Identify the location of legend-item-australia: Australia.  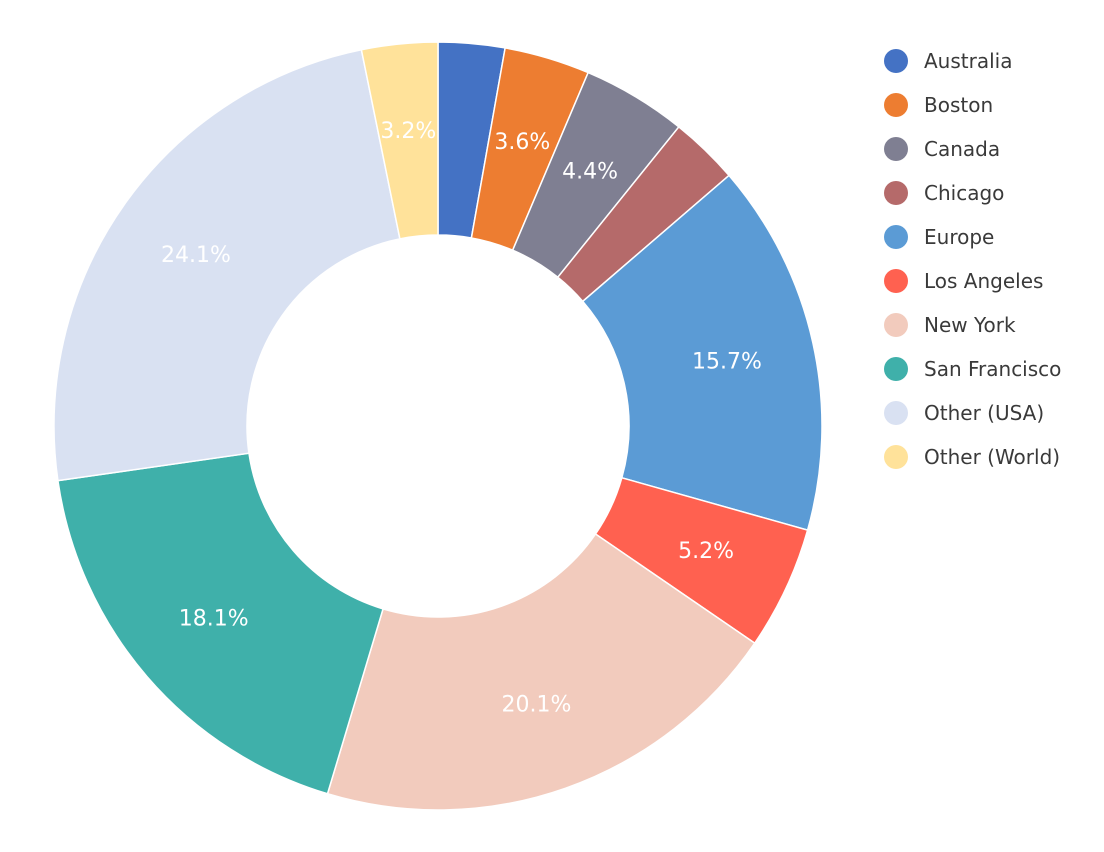
(972, 61).